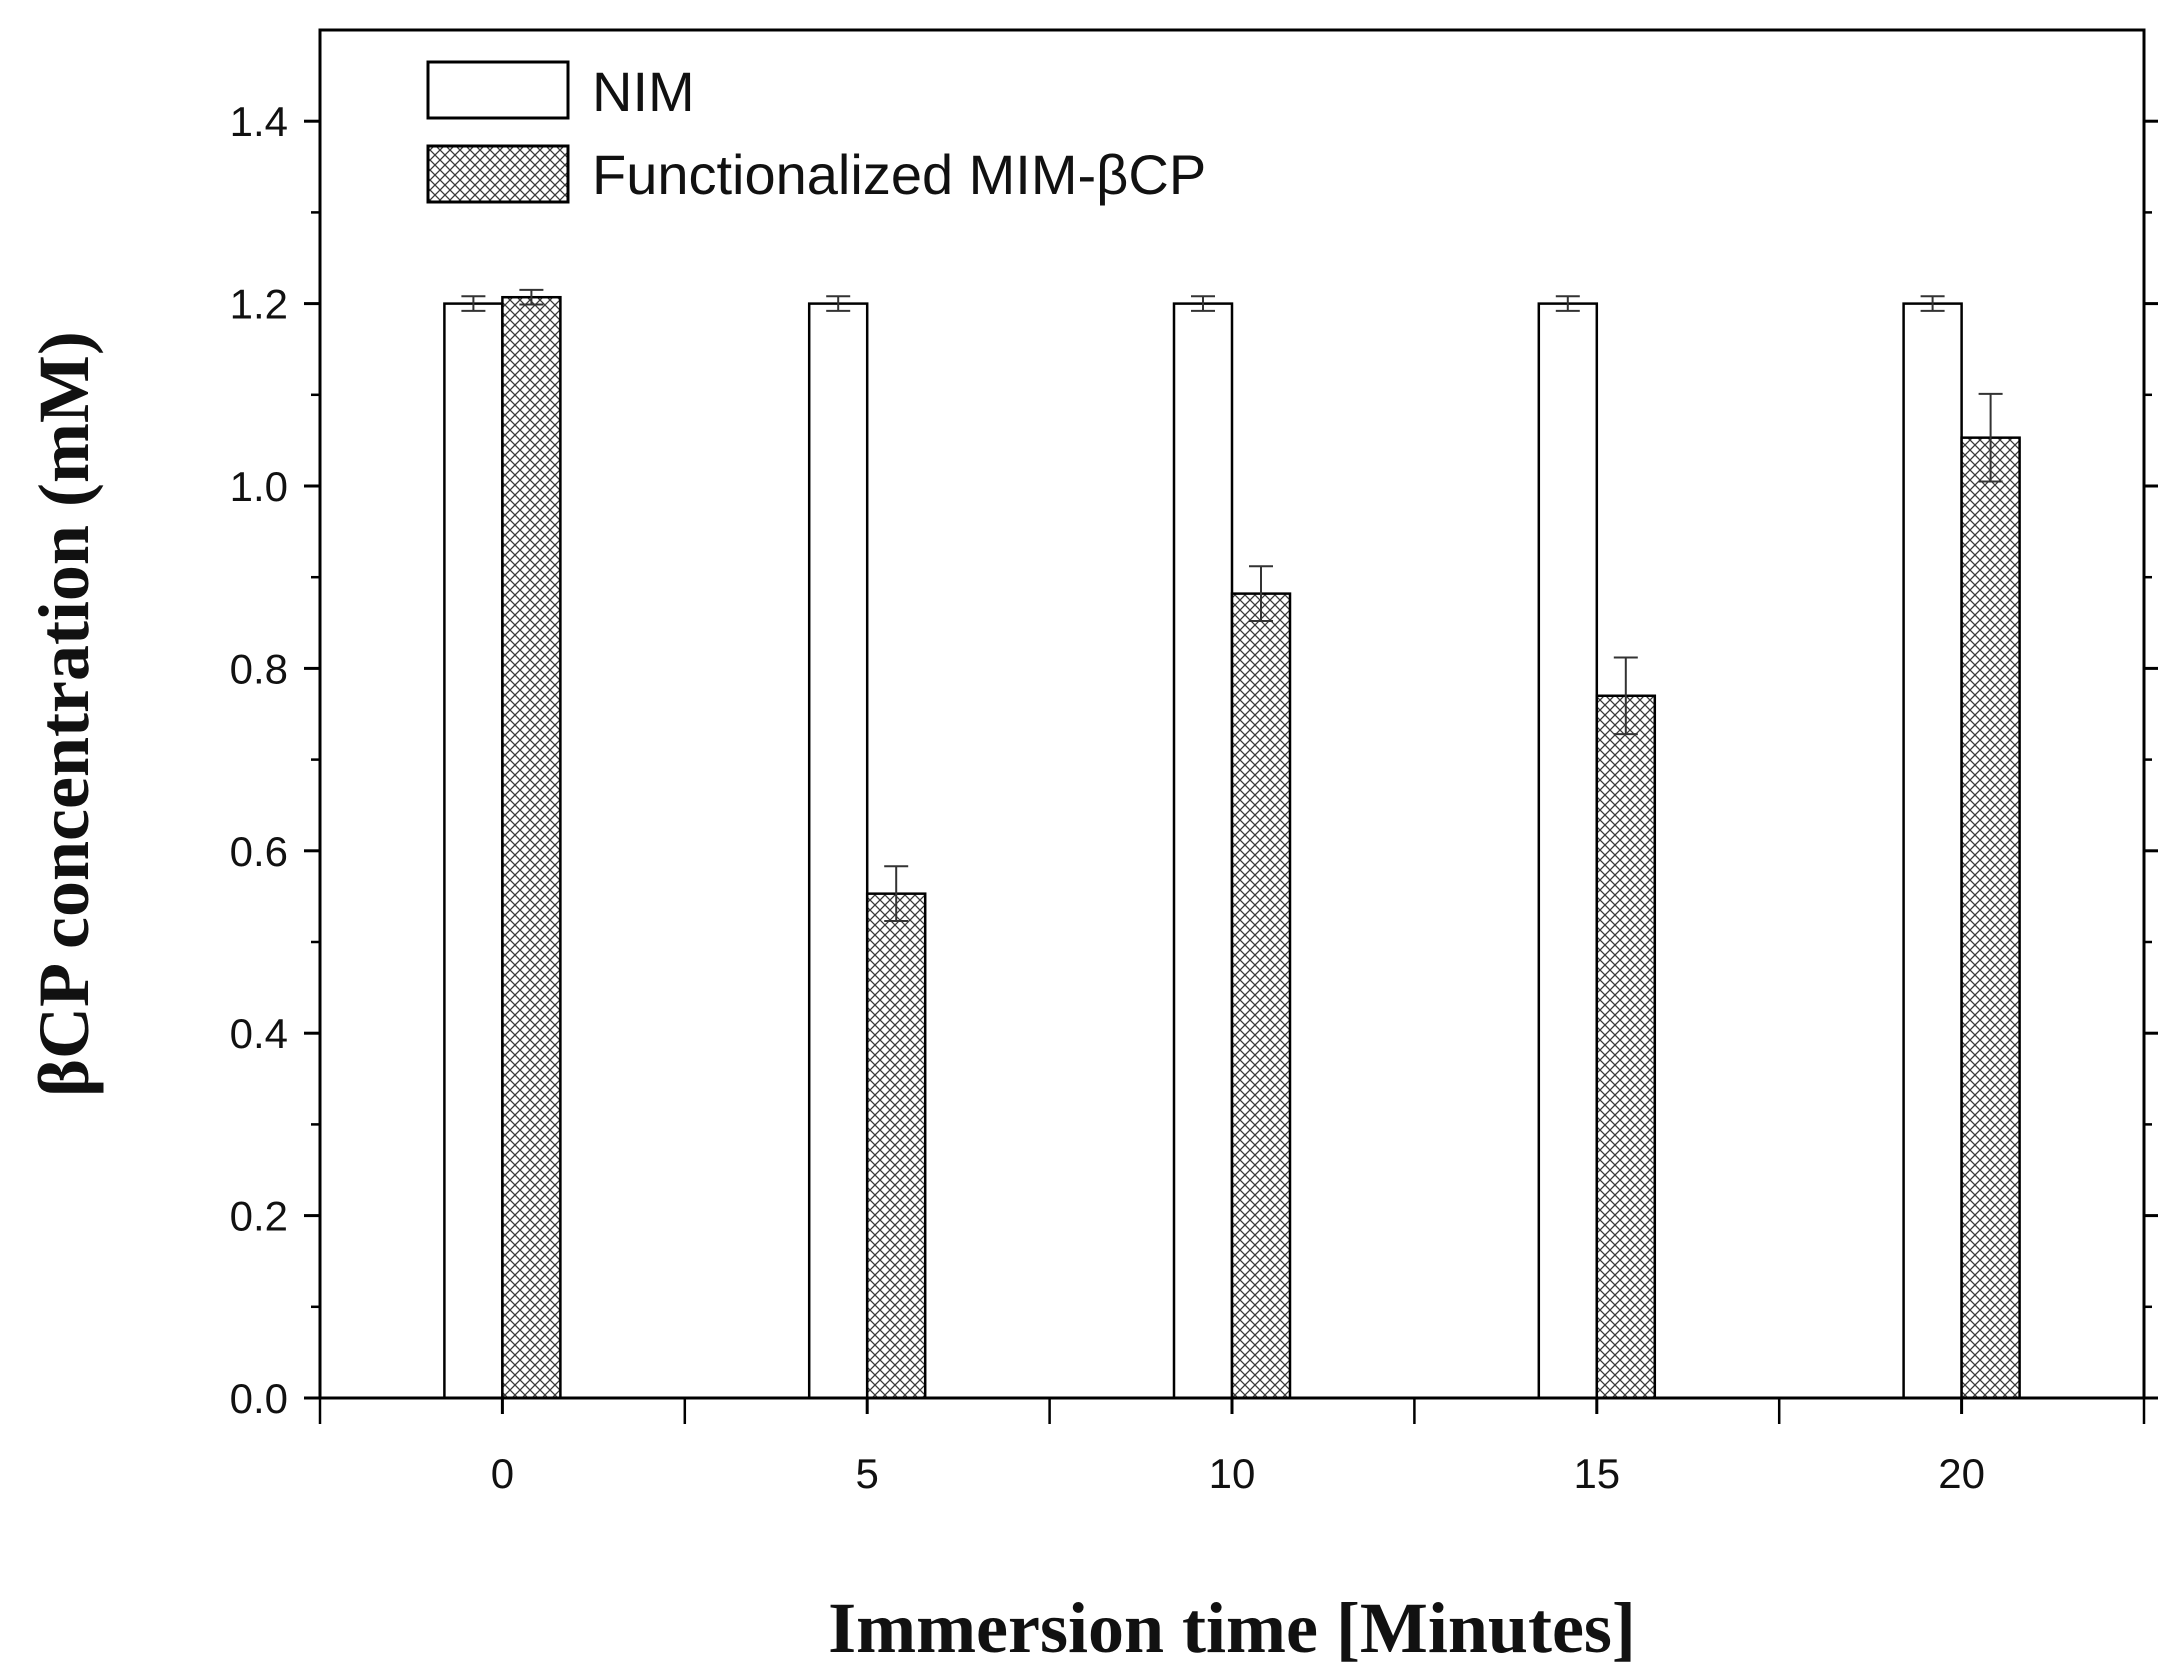 The image size is (2174, 1677). Describe the element at coordinates (1232, 1447) in the screenshot. I see `x-axis: 0 5 10 15 20` at that location.